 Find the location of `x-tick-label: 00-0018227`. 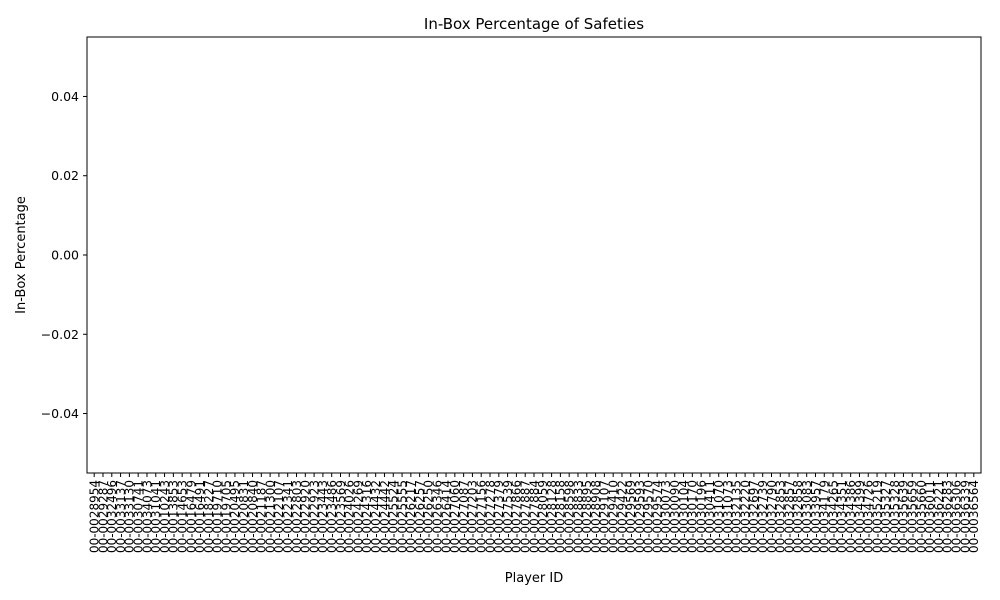

x-tick-label: 00-0018227 is located at coordinates (209, 516).